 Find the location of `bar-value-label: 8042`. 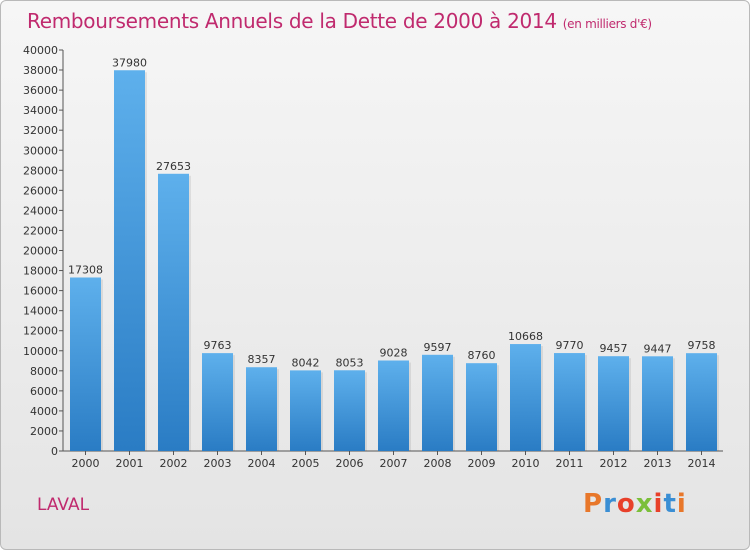

bar-value-label: 8042 is located at coordinates (306, 362).